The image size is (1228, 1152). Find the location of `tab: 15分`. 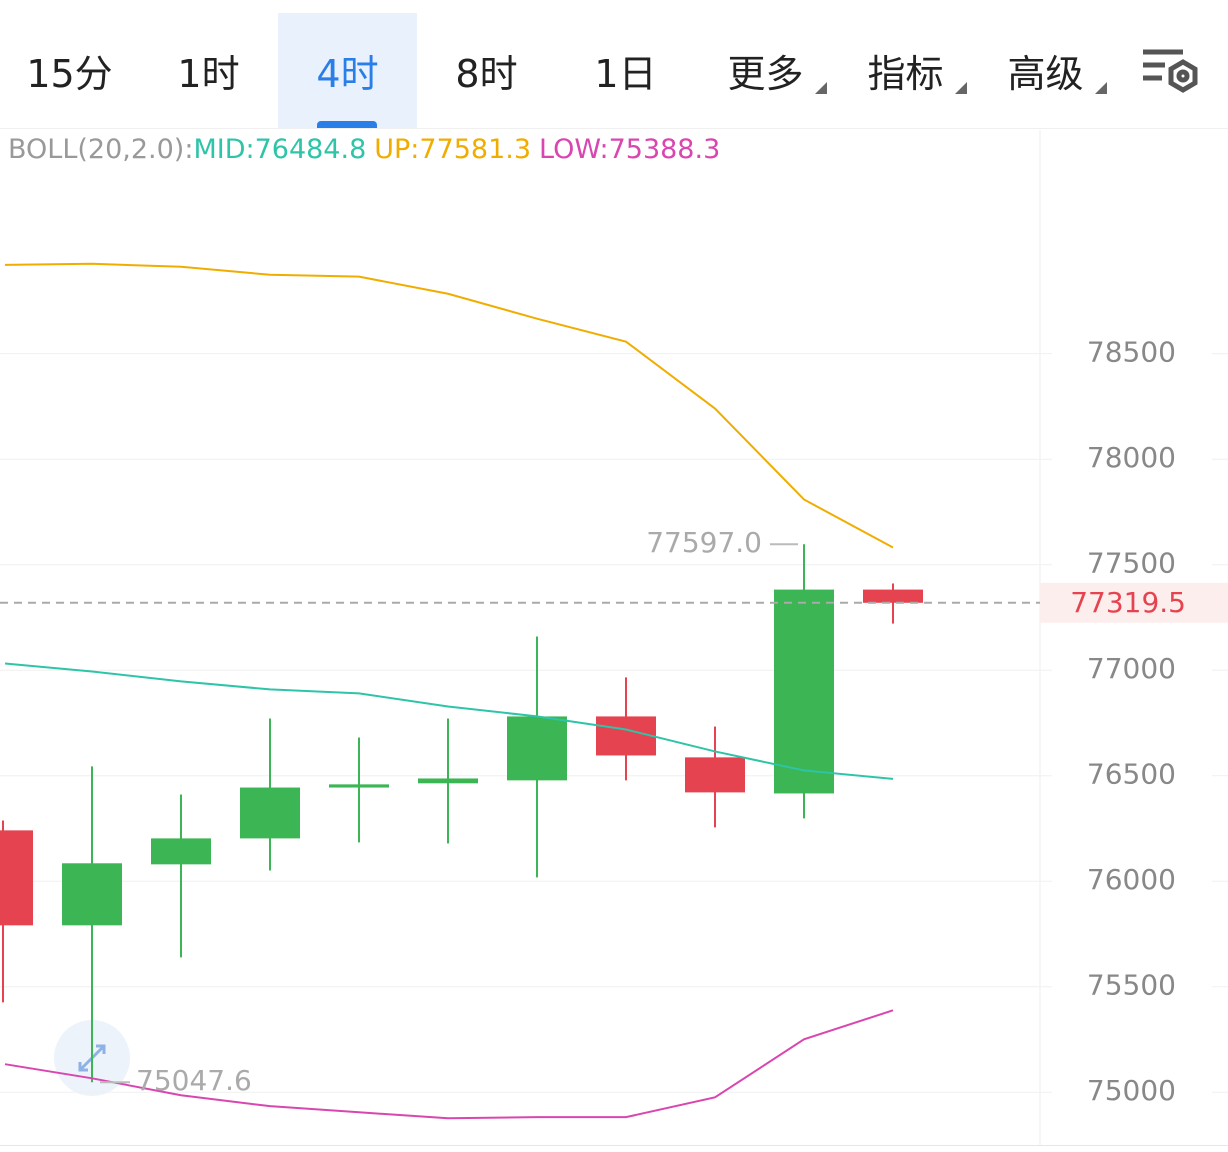

tab: 15分 is located at coordinates (69, 70).